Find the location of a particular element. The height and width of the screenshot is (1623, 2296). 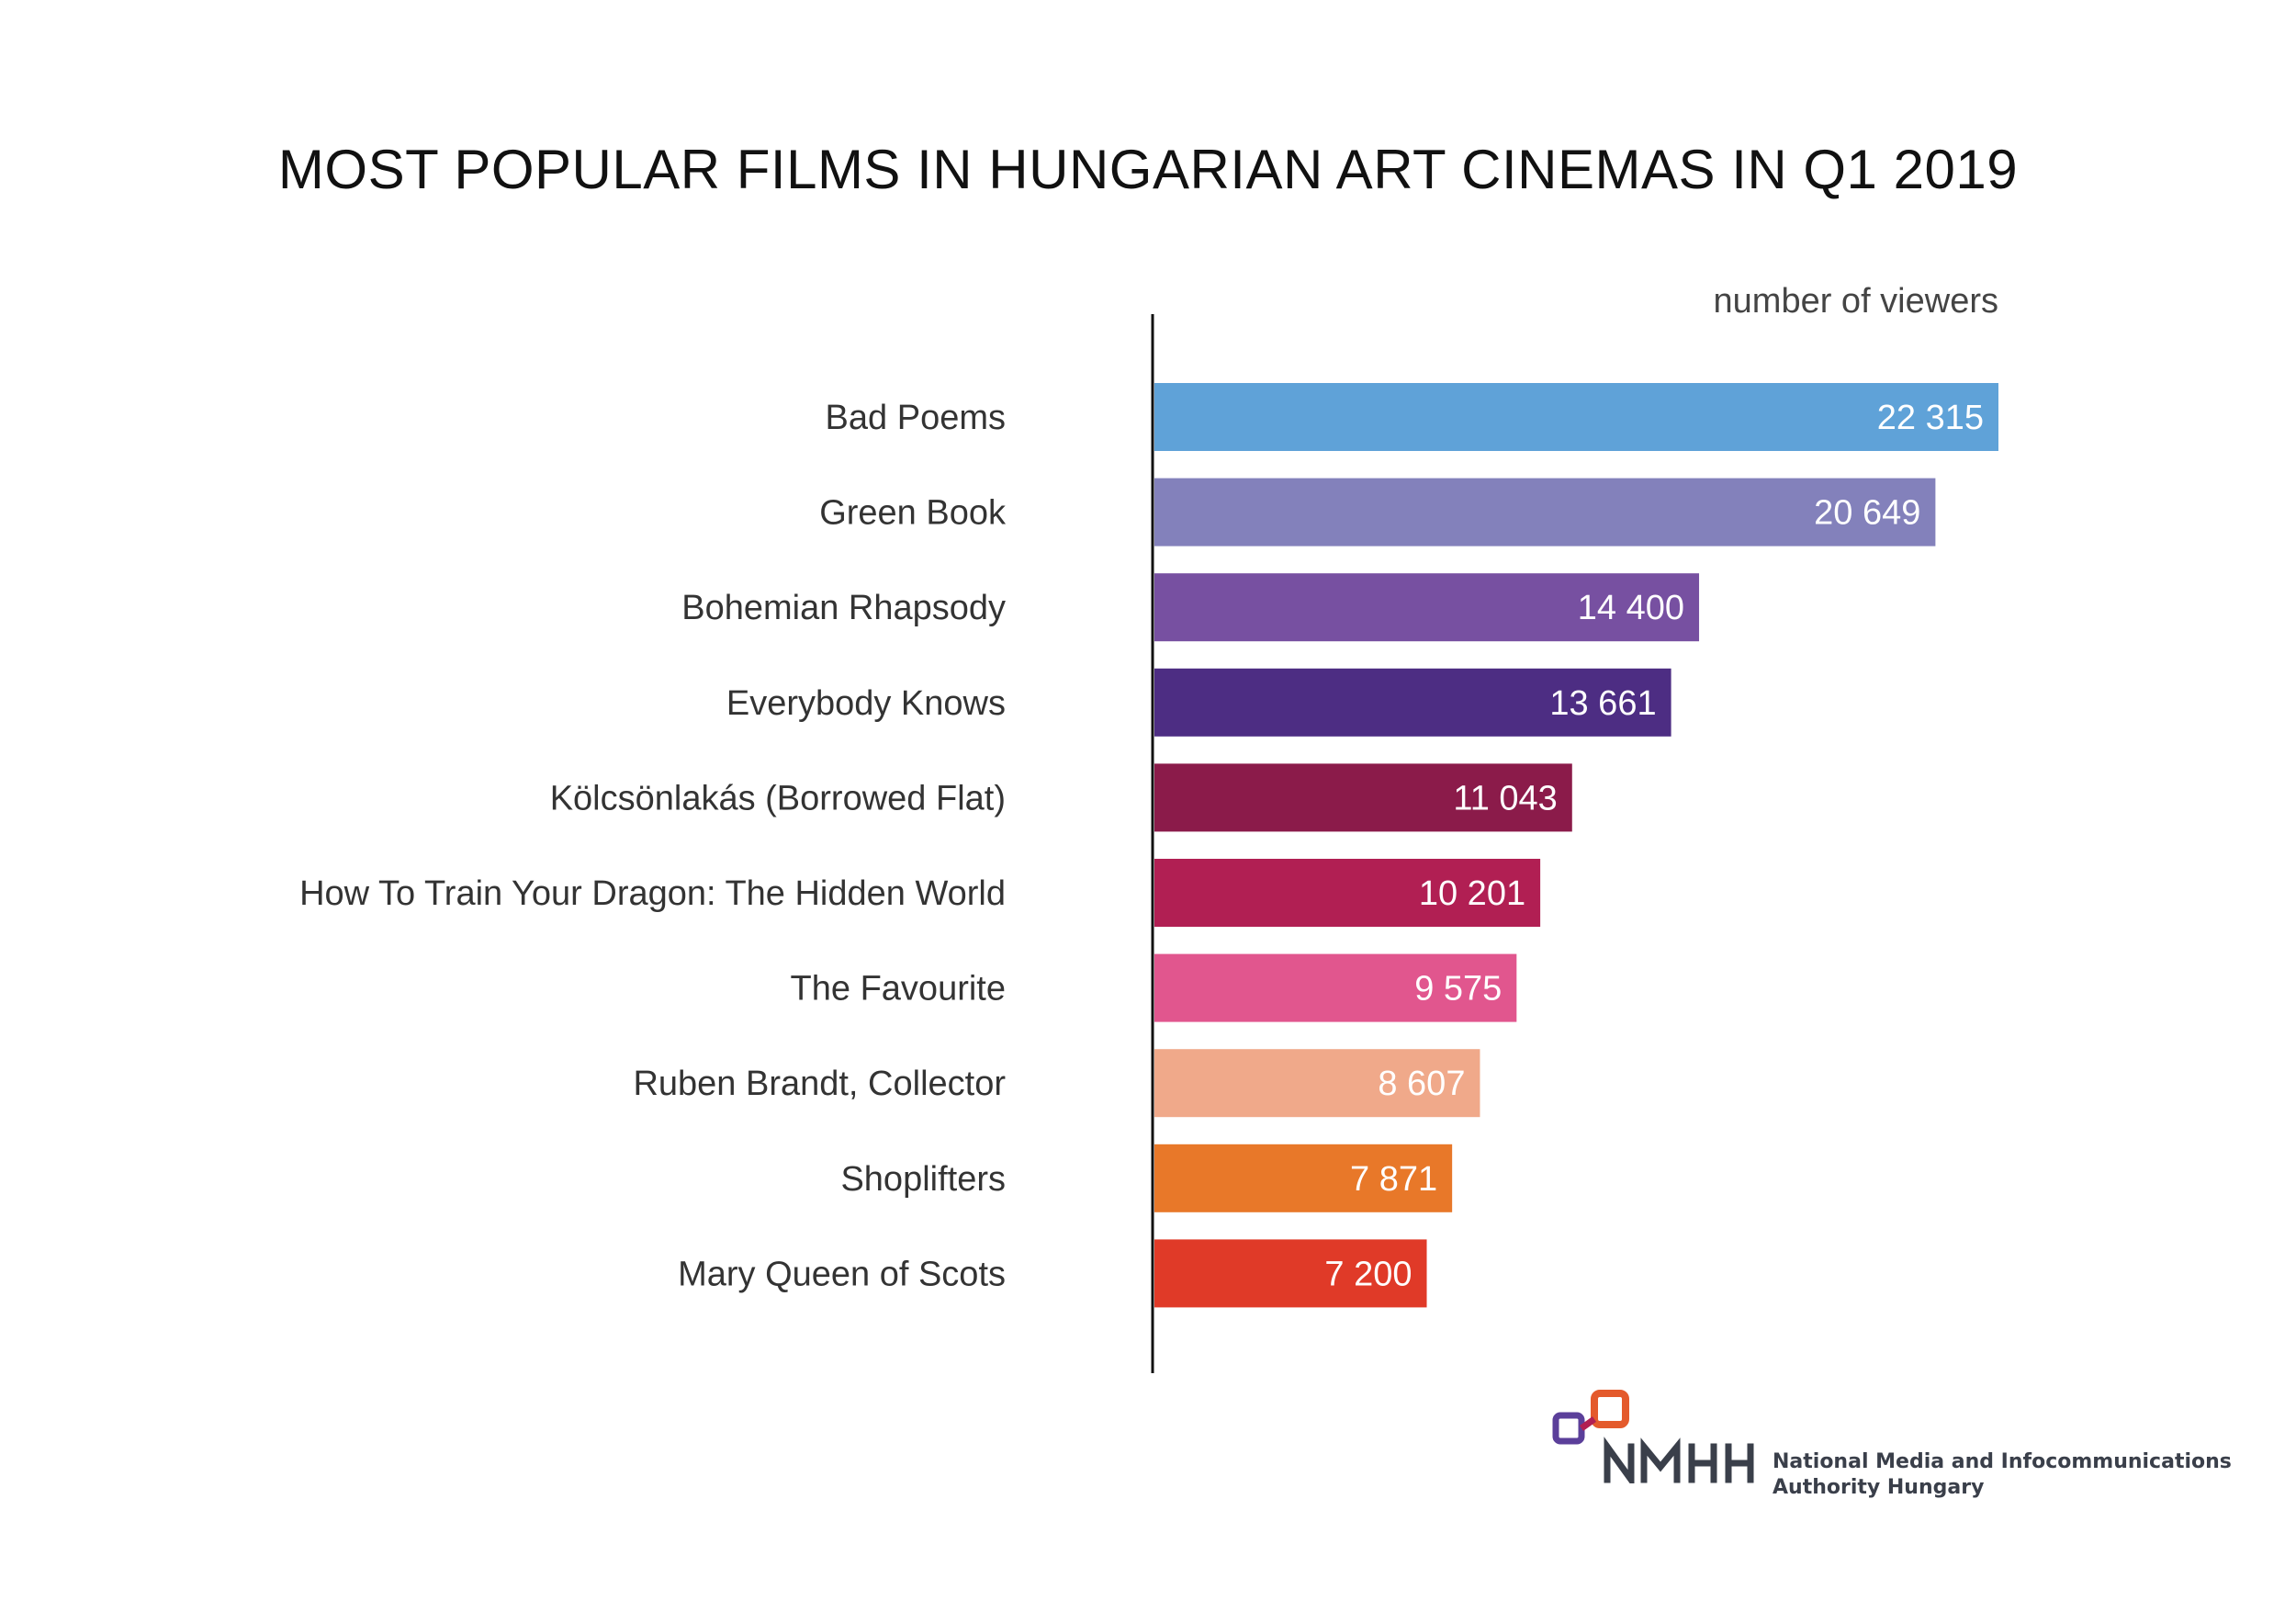

value-label: 13 661 is located at coordinates (1602, 704).